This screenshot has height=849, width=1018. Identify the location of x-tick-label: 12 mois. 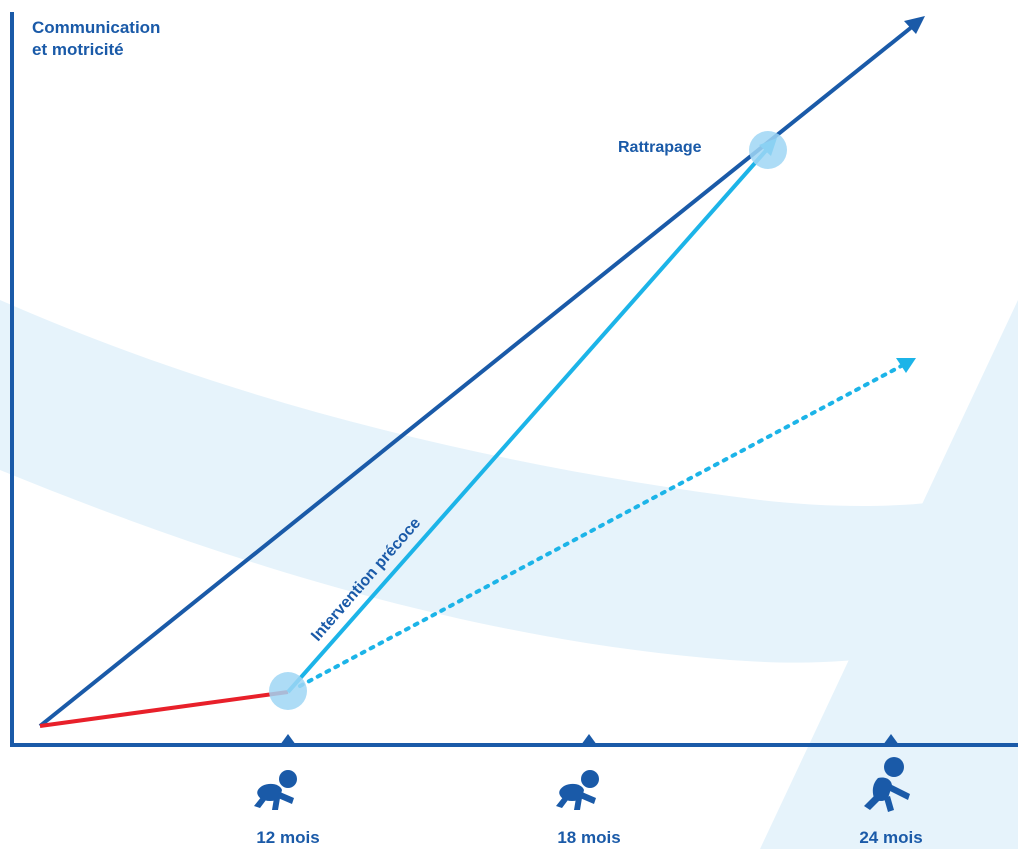
(287, 837).